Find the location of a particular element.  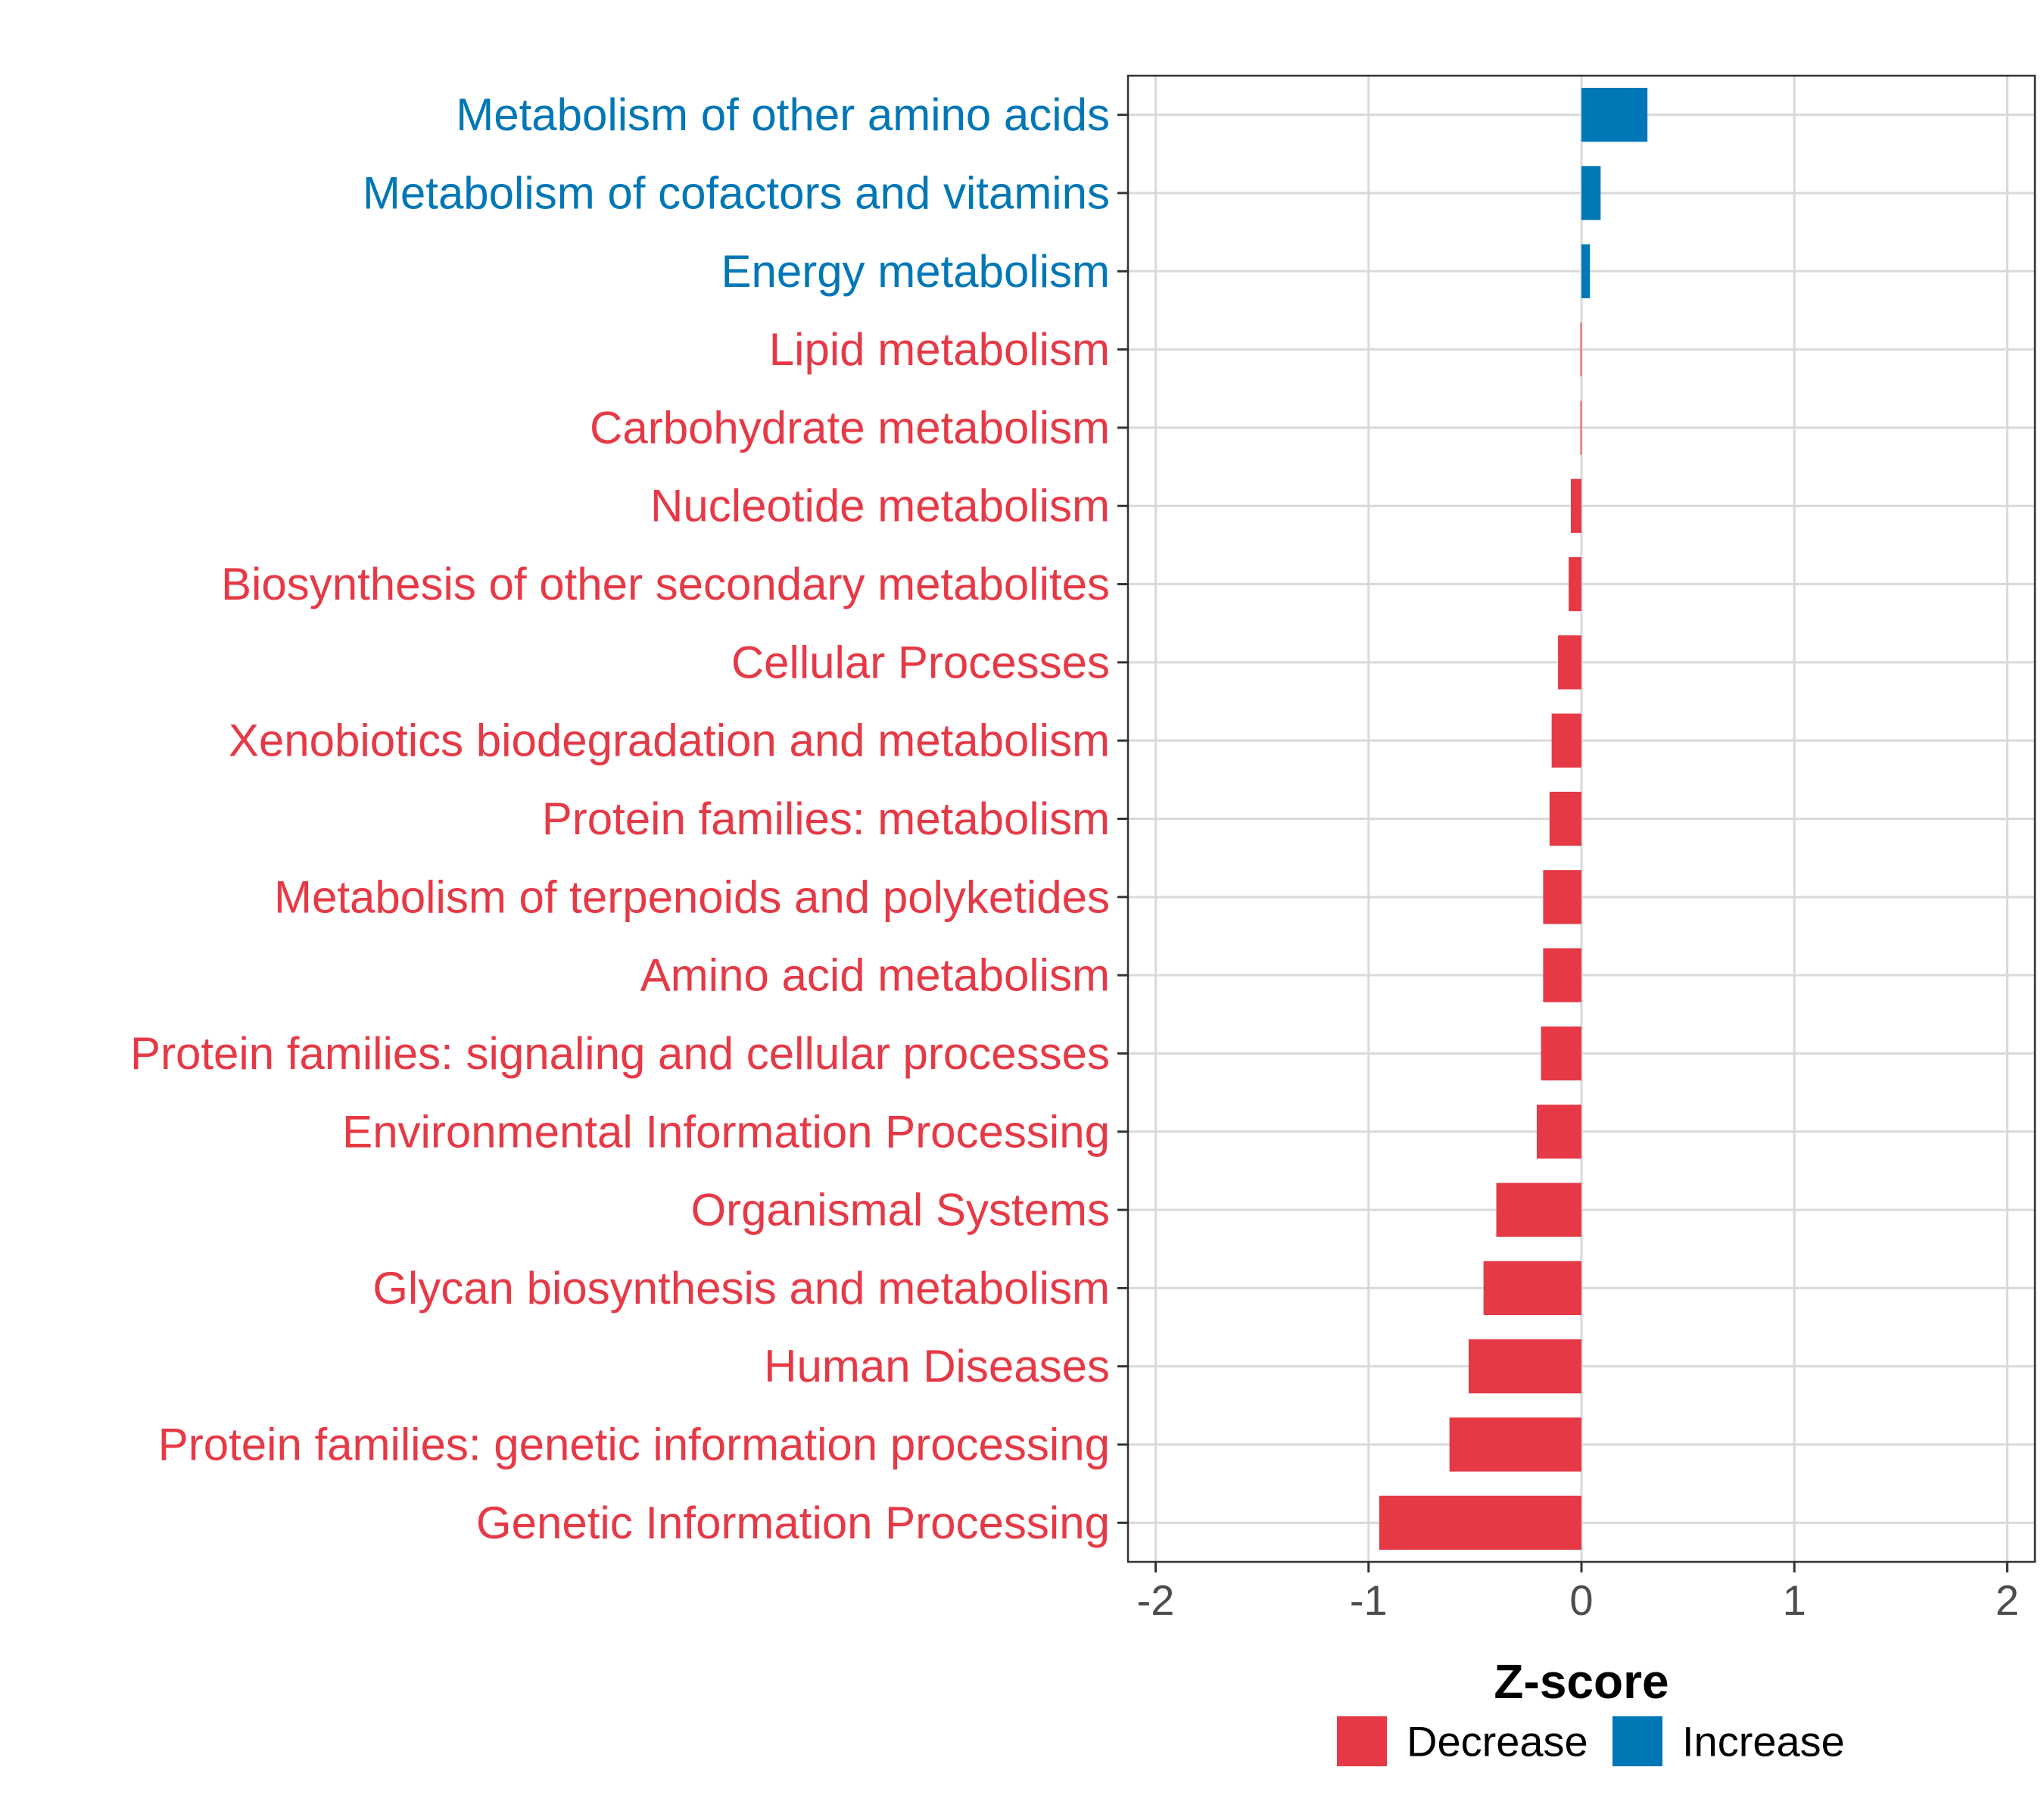

category-label: Nucleotide metabolism is located at coordinates (880, 506).